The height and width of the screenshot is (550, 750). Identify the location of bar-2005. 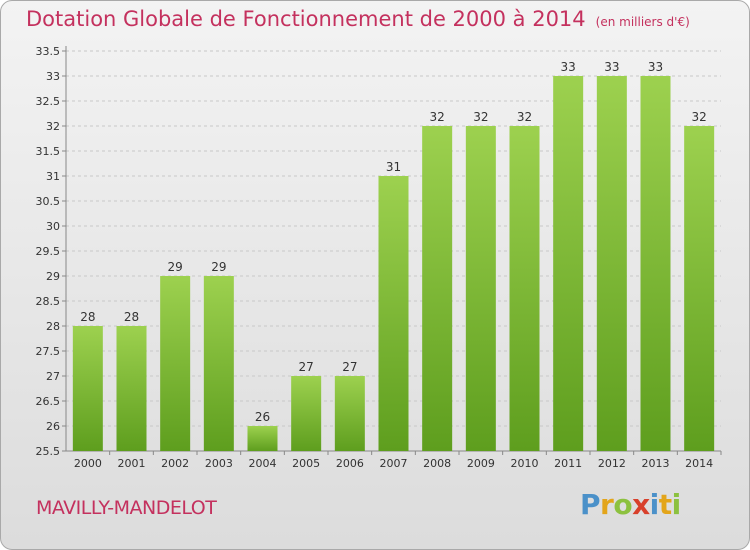
(306, 413).